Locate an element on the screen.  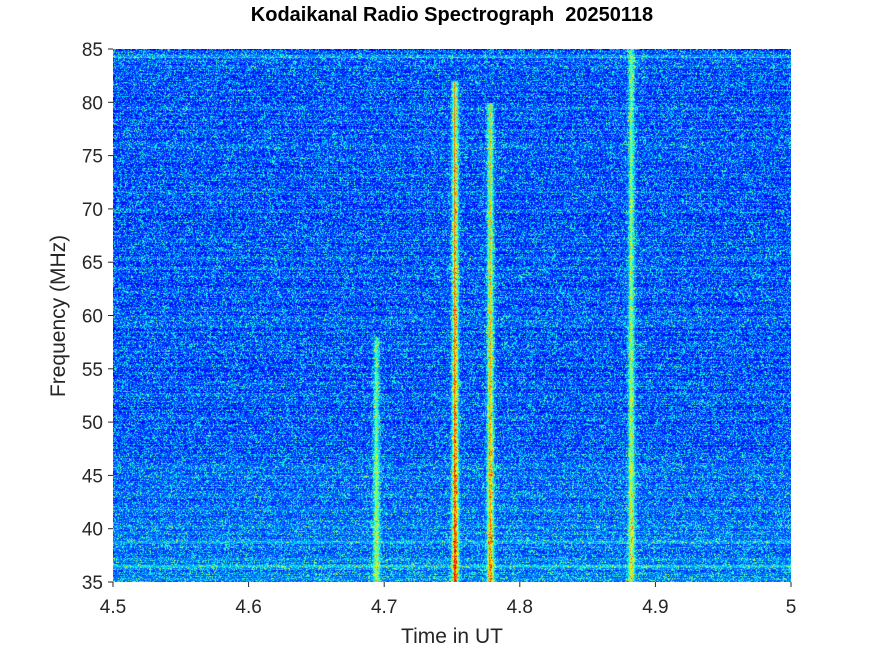
y-tick-label: 85 is located at coordinates (92, 50).